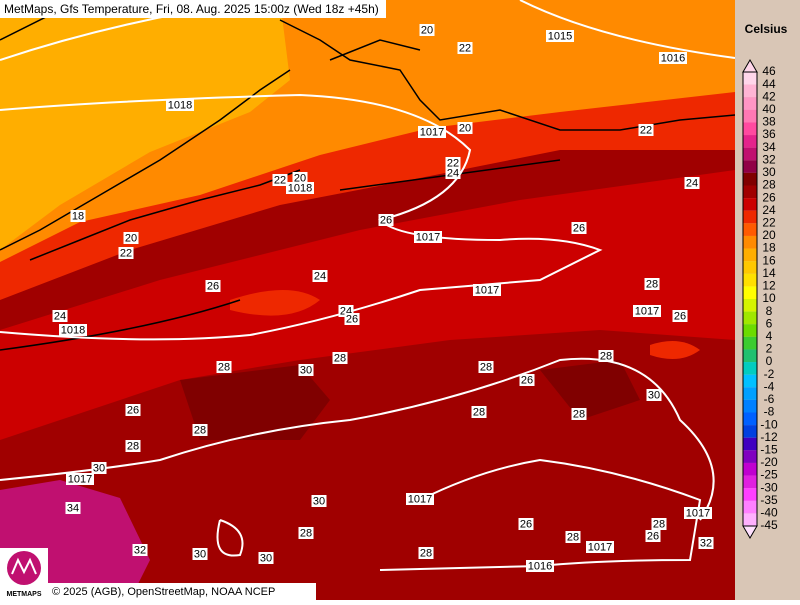 The height and width of the screenshot is (605, 800). I want to click on copyright: © 2025 (AGB), OpenStreetMap, NOAA NCEP, so click(163, 592).